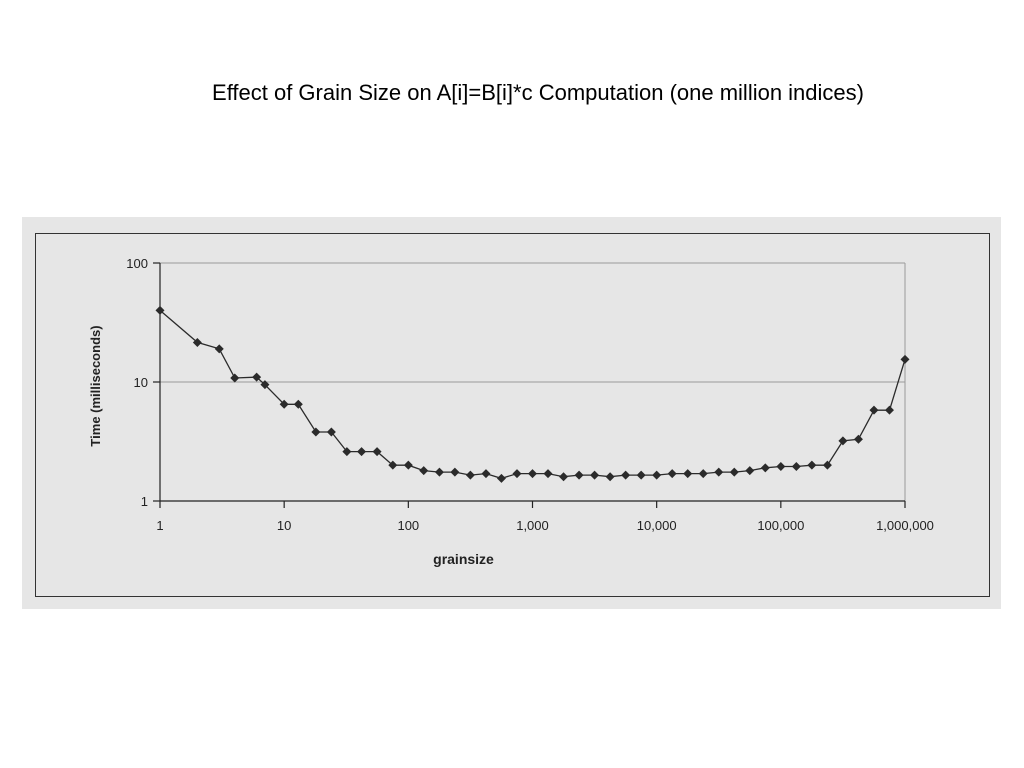 This screenshot has height=768, width=1024. I want to click on y-axis-title: Time (milliseconds), so click(95, 385).